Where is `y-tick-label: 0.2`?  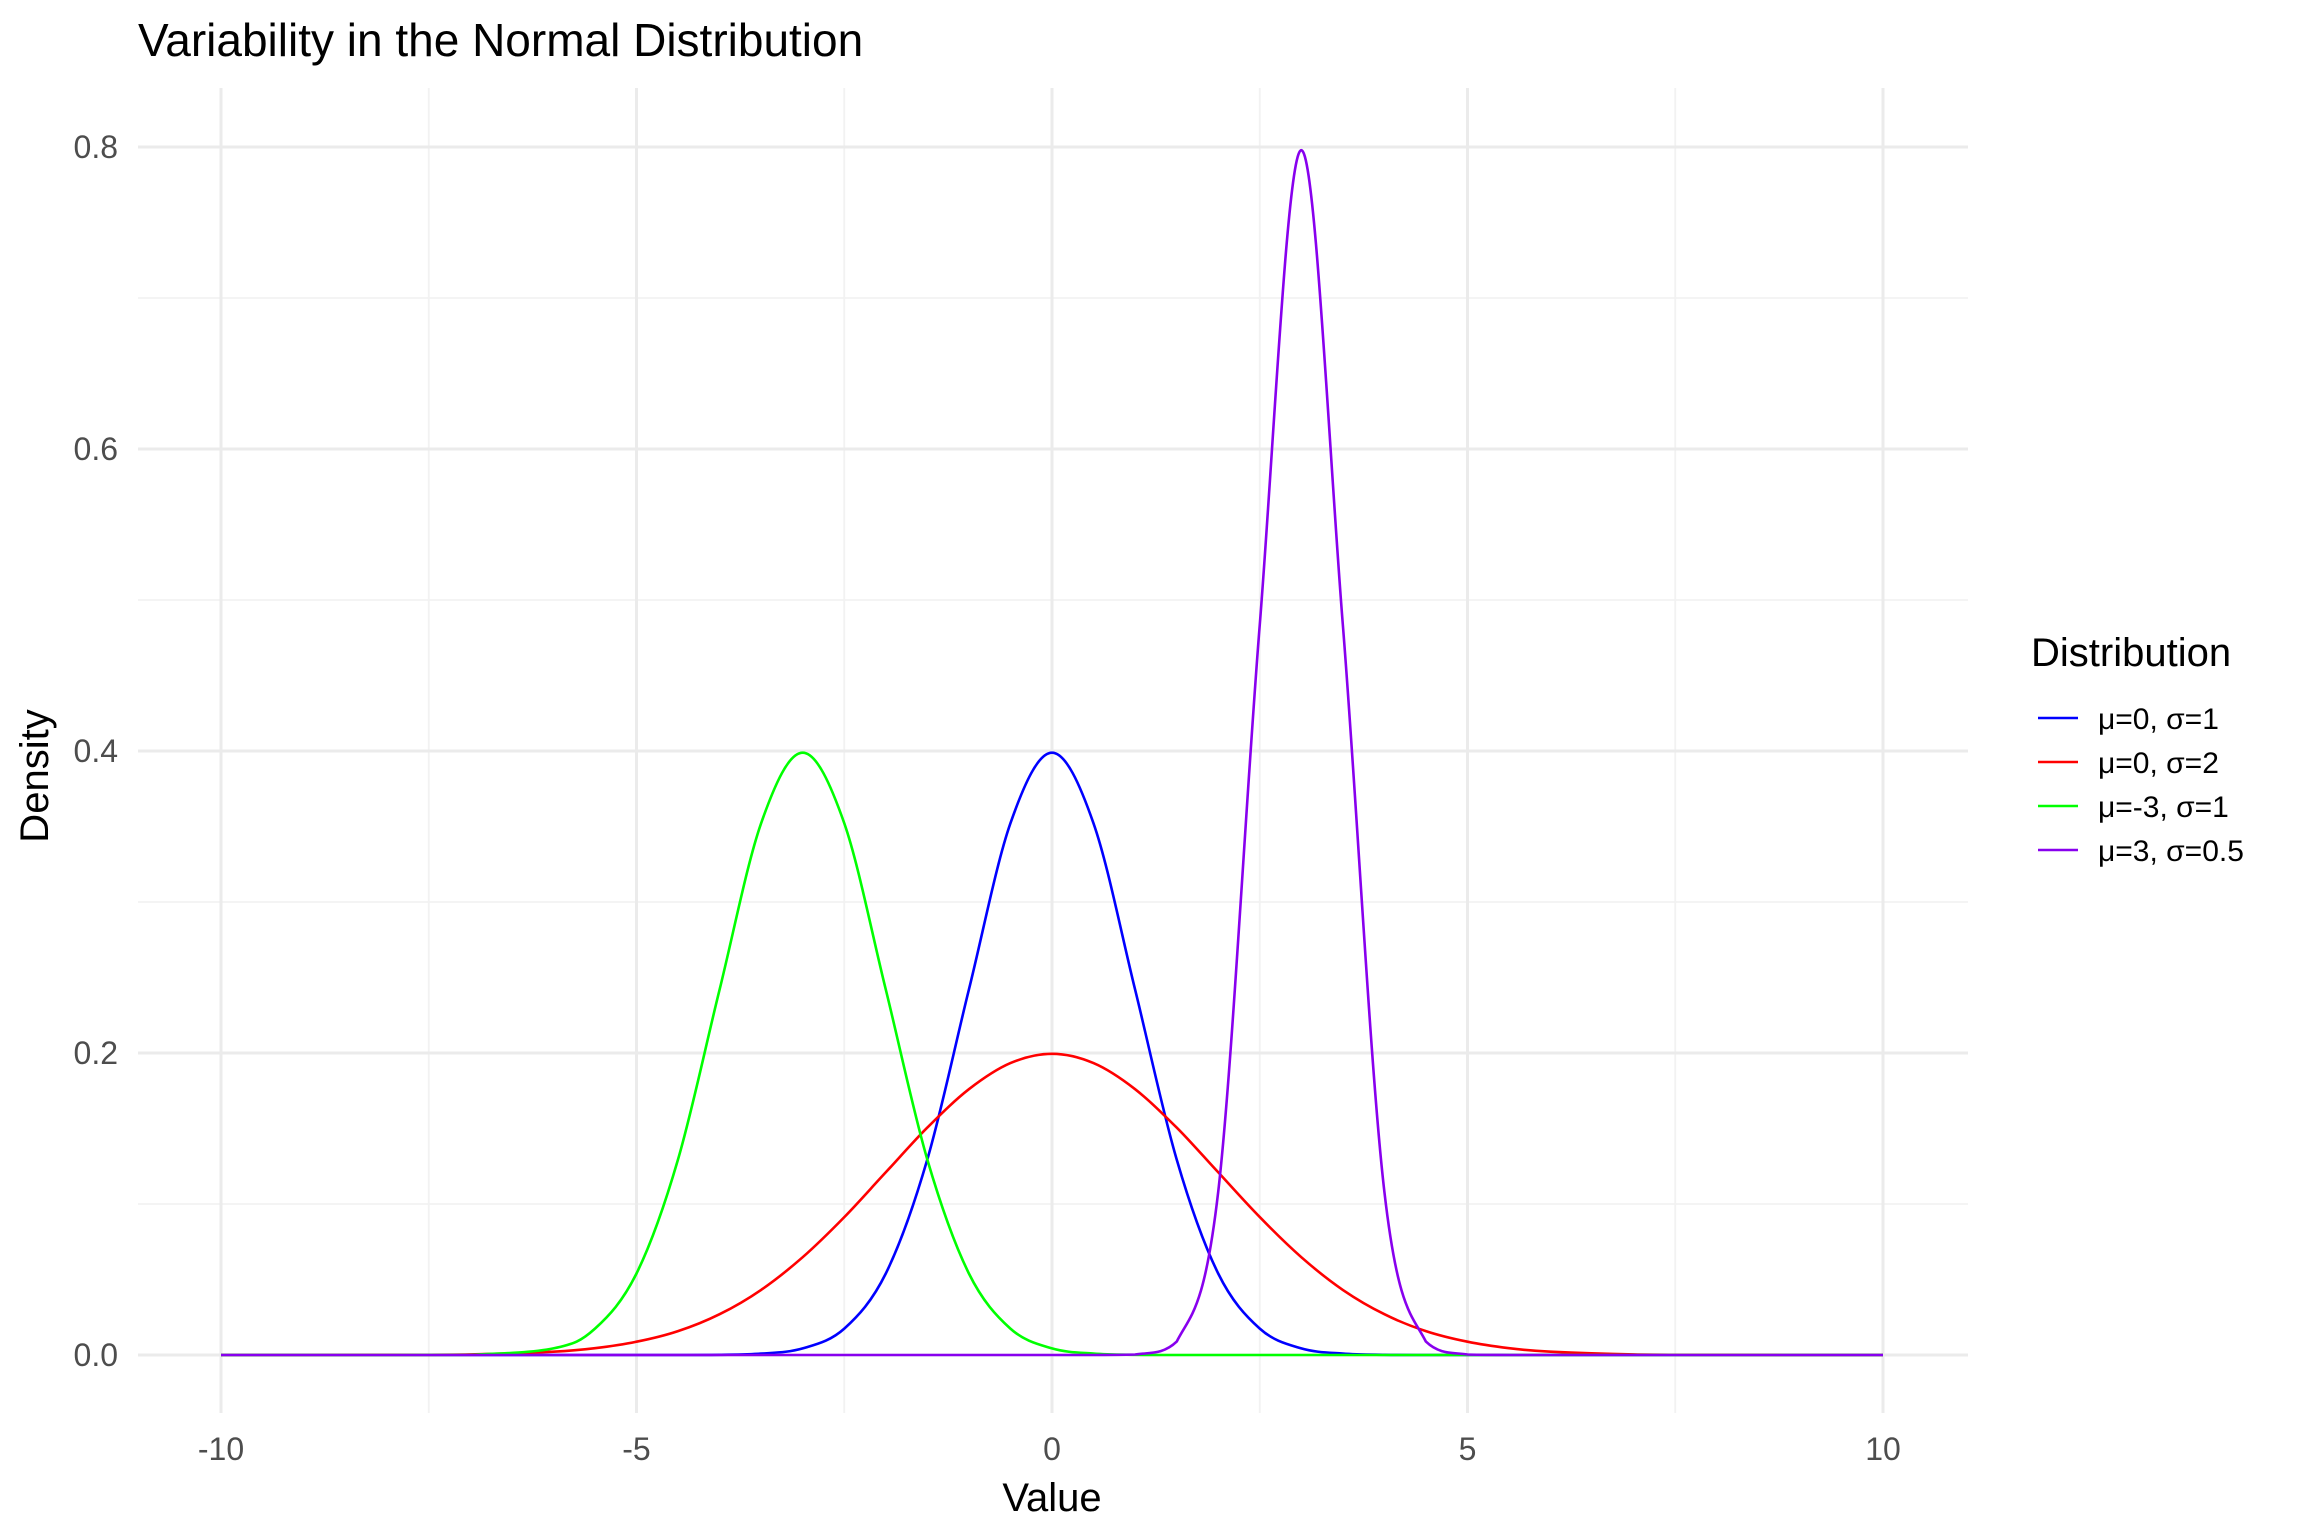 y-tick-label: 0.2 is located at coordinates (96, 1053).